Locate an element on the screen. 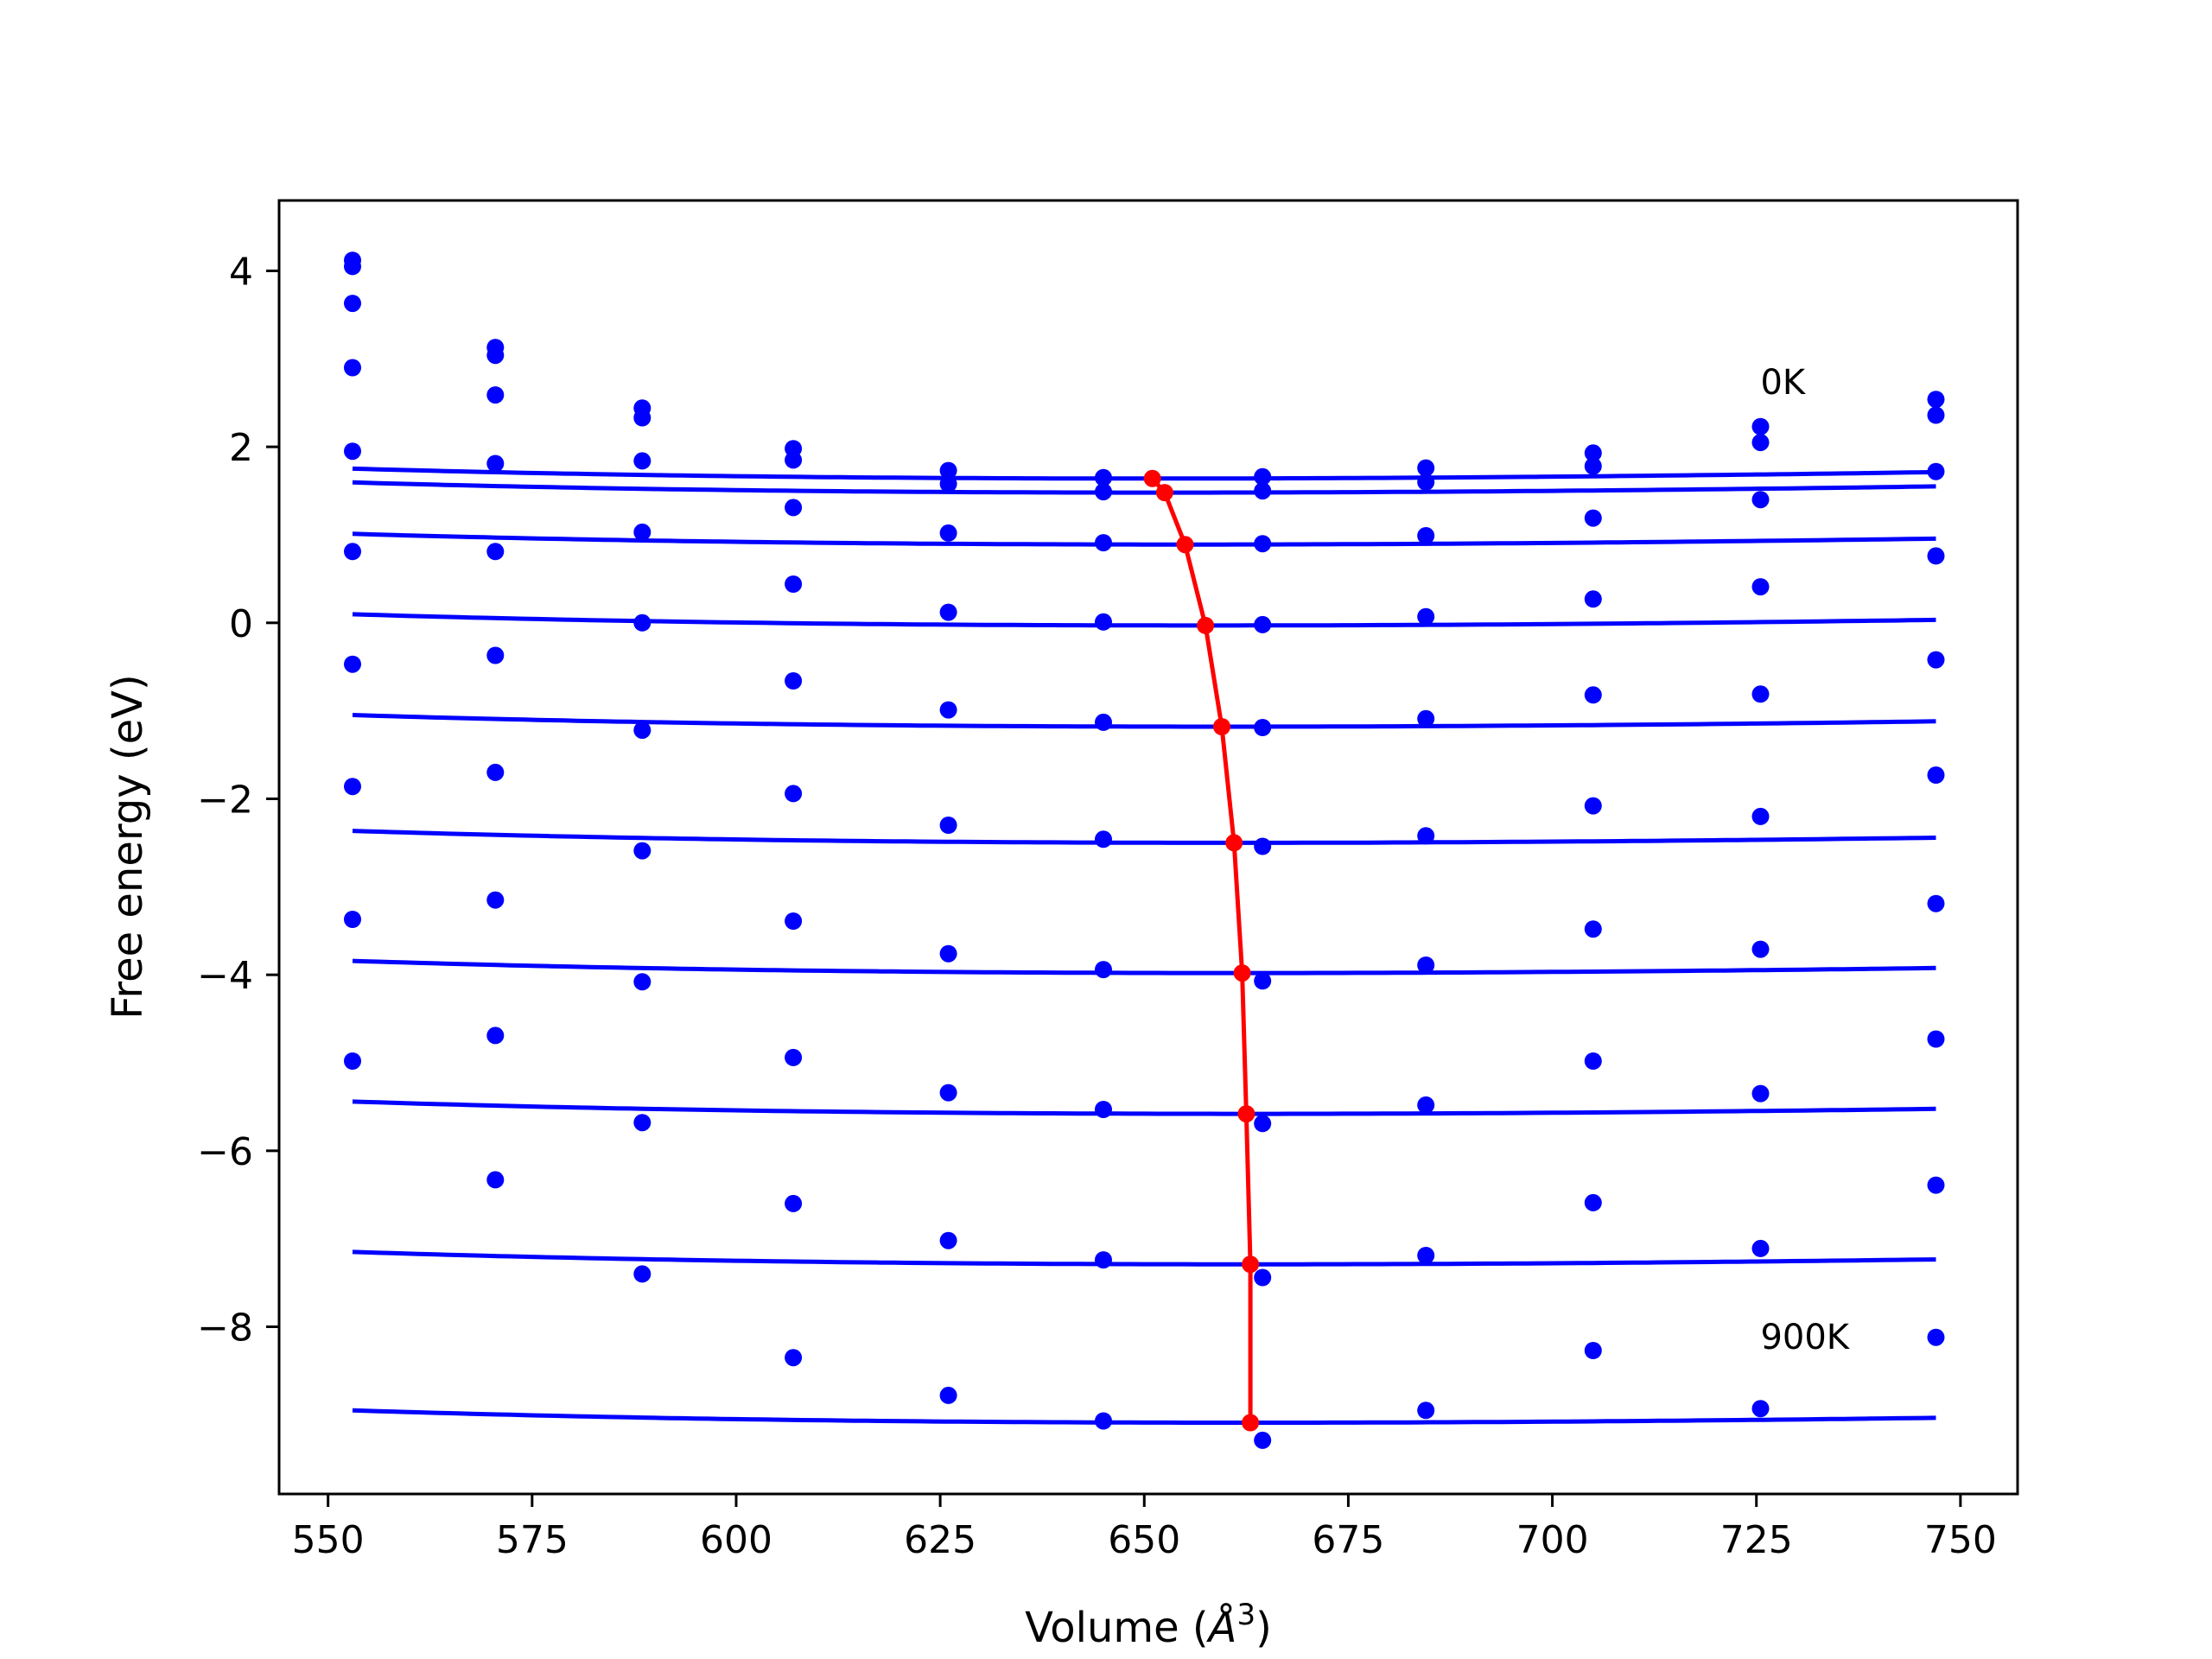  x-tick-label: 675 is located at coordinates (1348, 1540).